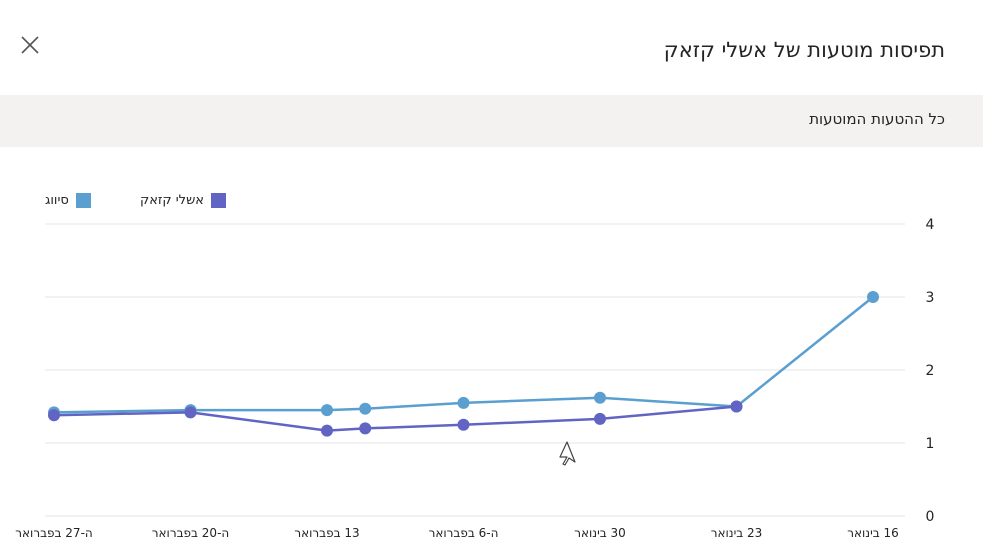 The width and height of the screenshot is (983, 554). Describe the element at coordinates (326, 533) in the screenshot. I see `x-tick-label-4: 13 בפברואר` at that location.